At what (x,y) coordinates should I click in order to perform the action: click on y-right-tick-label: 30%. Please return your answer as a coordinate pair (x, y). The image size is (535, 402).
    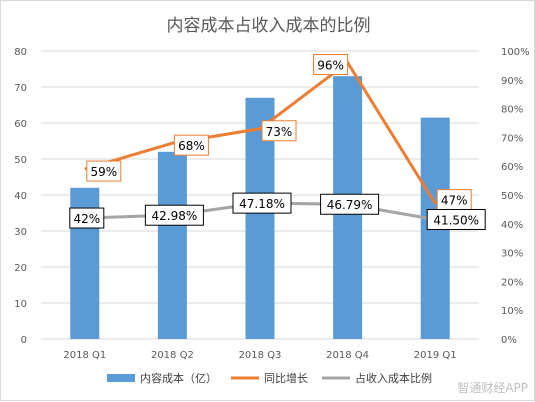
    Looking at the image, I should click on (512, 254).